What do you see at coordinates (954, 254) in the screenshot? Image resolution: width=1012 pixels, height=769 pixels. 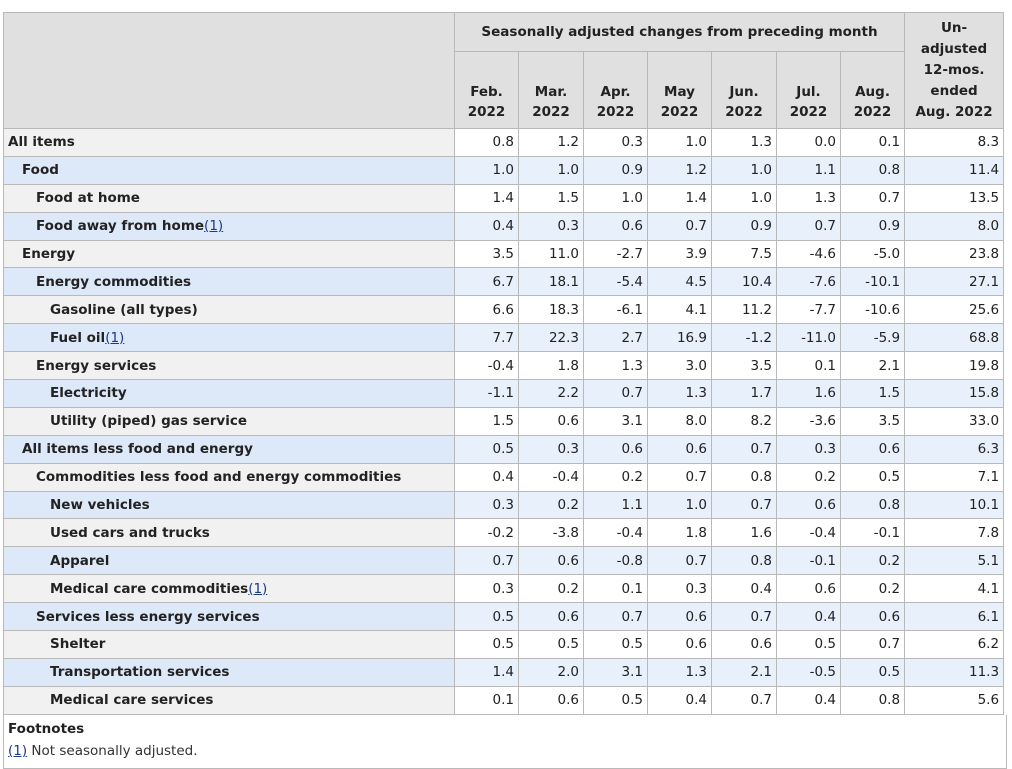 I see `unadjusted-12mo-cell: 23.8` at bounding box center [954, 254].